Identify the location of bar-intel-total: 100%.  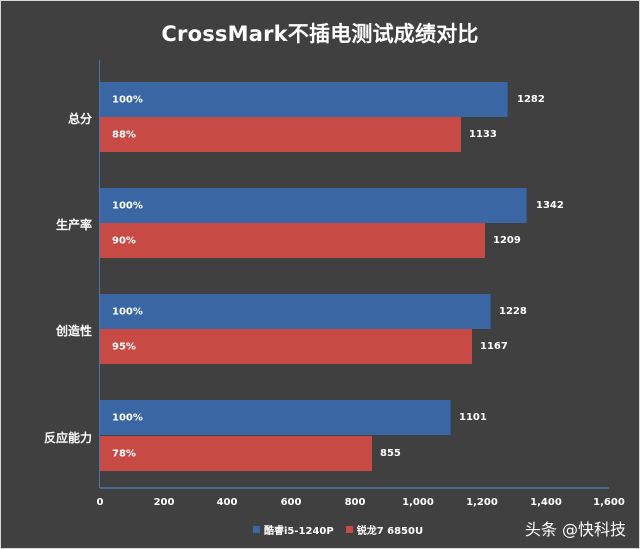
(304, 99).